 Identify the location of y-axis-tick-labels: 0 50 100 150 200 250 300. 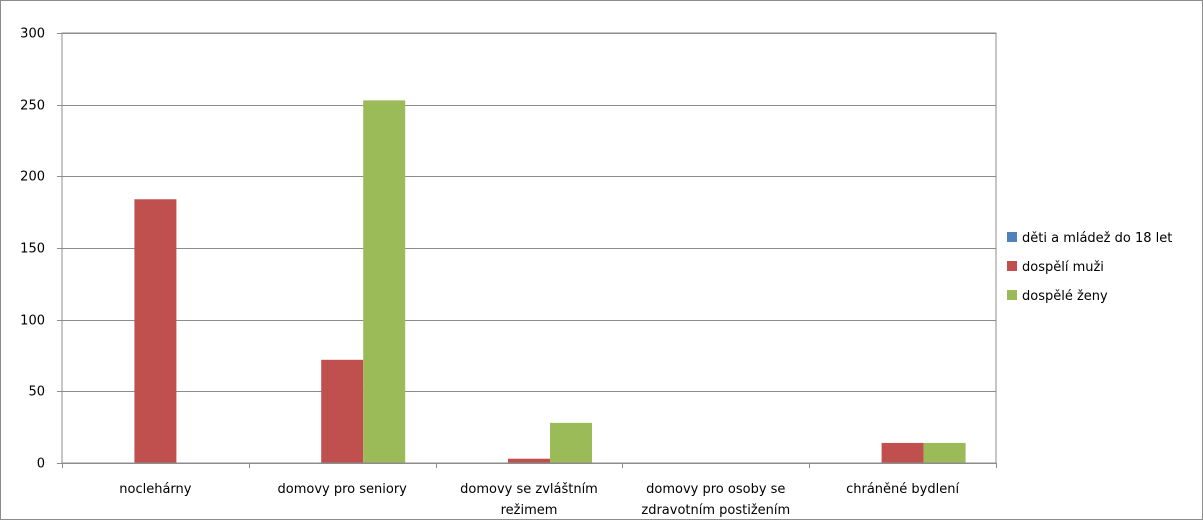
(32, 249).